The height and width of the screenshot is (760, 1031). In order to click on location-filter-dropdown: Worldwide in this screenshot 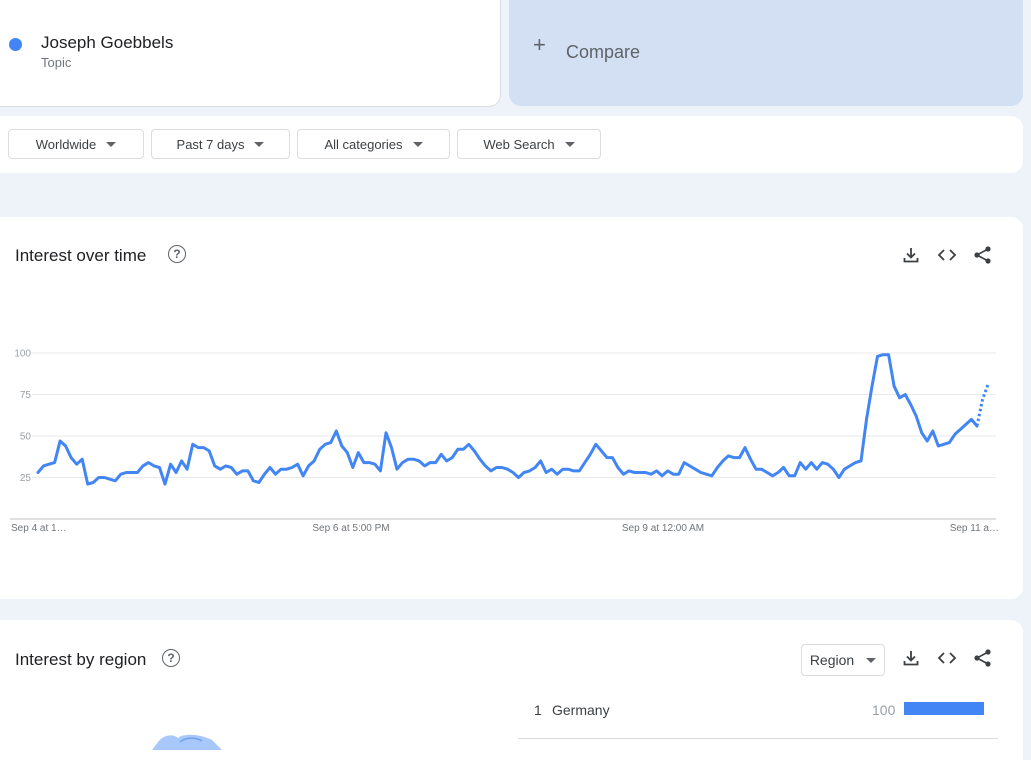, I will do `click(76, 144)`.